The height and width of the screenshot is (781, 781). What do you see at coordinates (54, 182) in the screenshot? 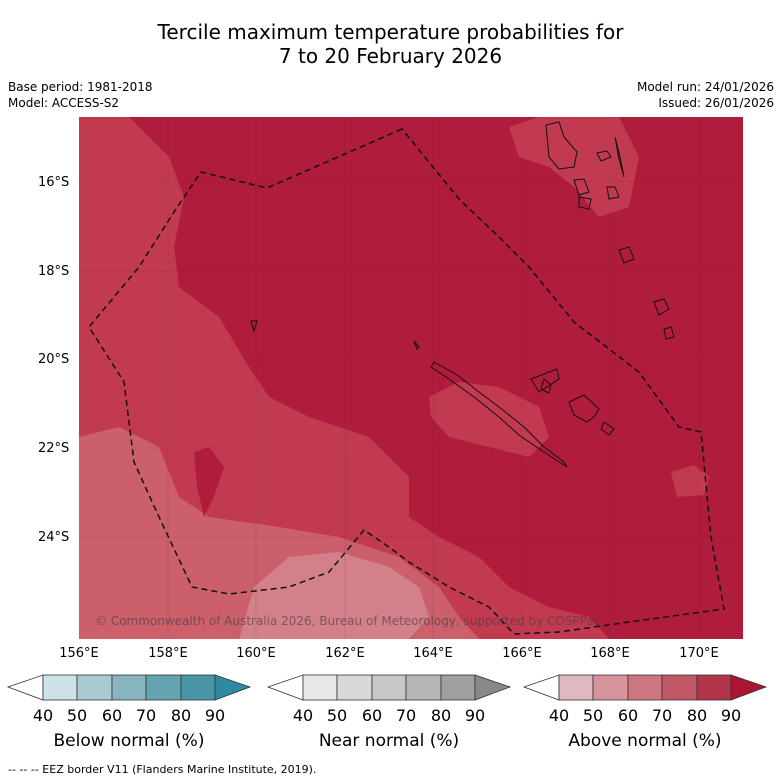
I see `lat-label-16s: 16°S` at bounding box center [54, 182].